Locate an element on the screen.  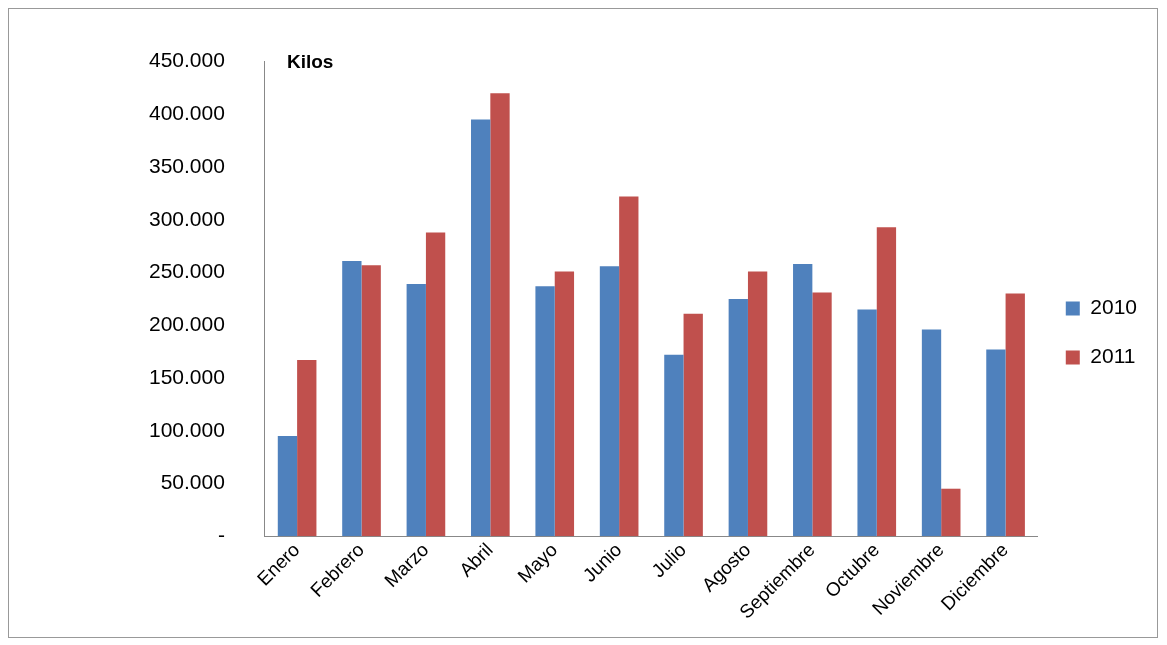
x-tick-label: Julio is located at coordinates (669, 560).